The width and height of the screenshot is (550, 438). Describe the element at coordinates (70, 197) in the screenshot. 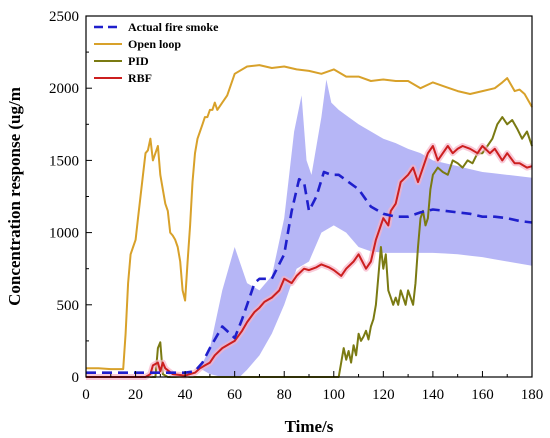

I see `y-ticks: 0 500 1000 1500 2000 2500` at that location.